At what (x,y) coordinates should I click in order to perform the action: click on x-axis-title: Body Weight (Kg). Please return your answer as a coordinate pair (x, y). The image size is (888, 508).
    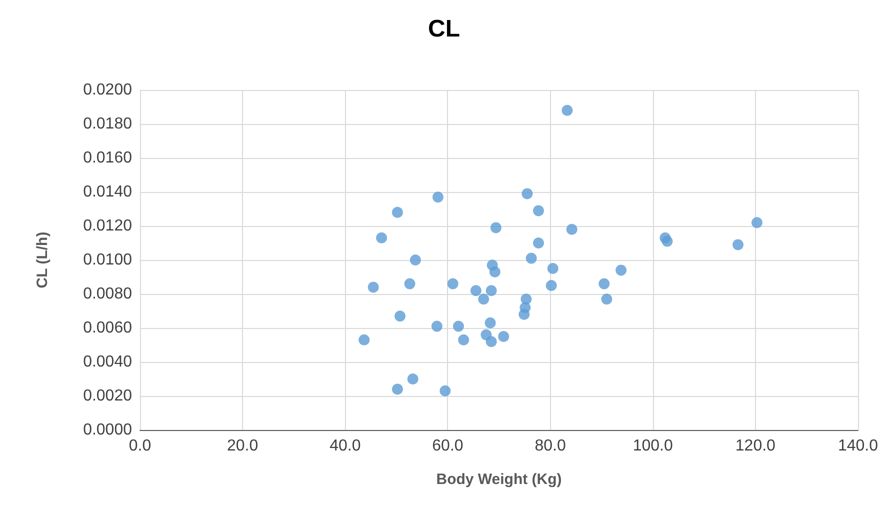
    Looking at the image, I should click on (499, 479).